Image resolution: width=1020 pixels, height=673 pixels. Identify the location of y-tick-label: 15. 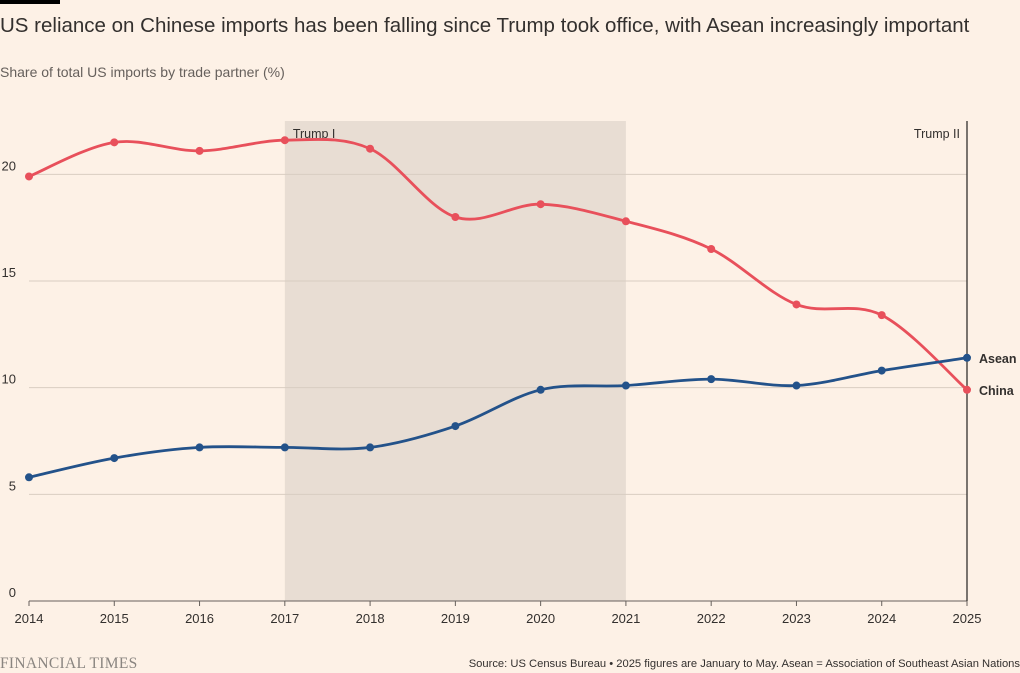
(9, 272).